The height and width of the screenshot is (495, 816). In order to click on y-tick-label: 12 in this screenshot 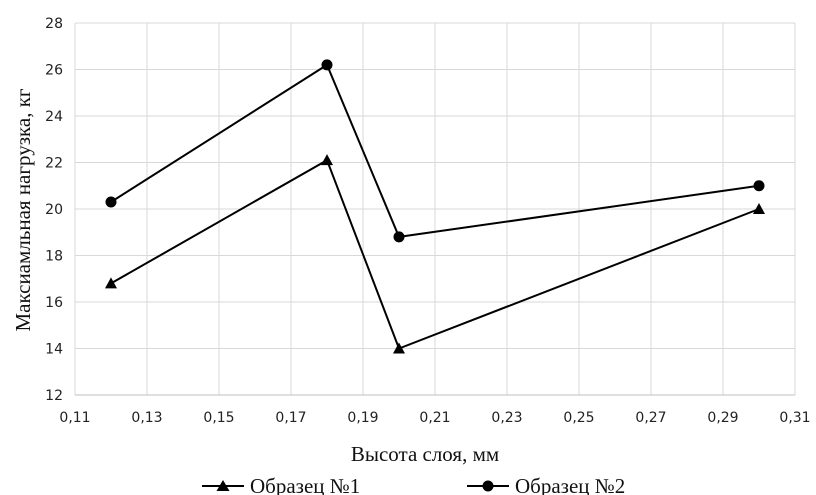, I will do `click(54, 396)`.